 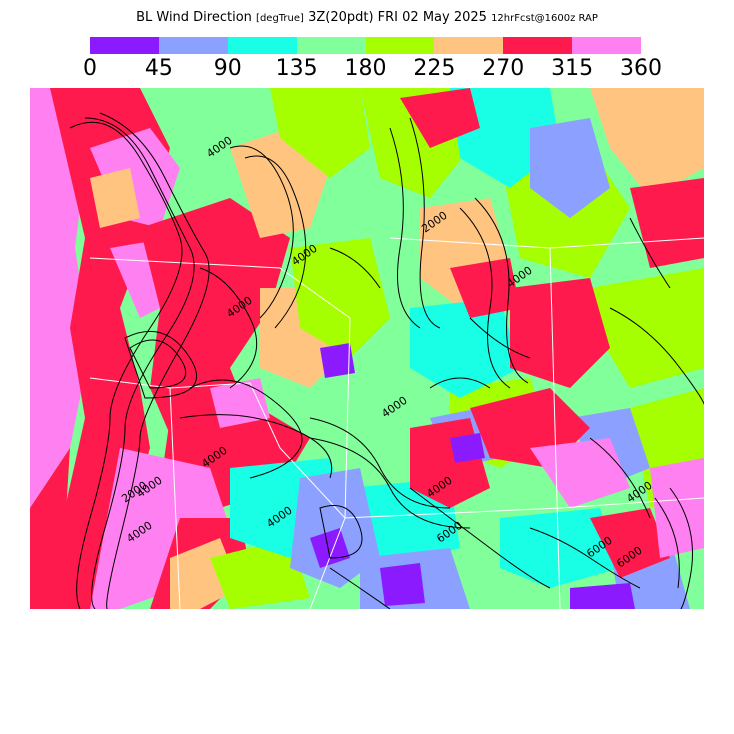 What do you see at coordinates (397, 17) in the screenshot?
I see `title-valid-time: 3Z(20pdt) FRI 02 May 2025` at bounding box center [397, 17].